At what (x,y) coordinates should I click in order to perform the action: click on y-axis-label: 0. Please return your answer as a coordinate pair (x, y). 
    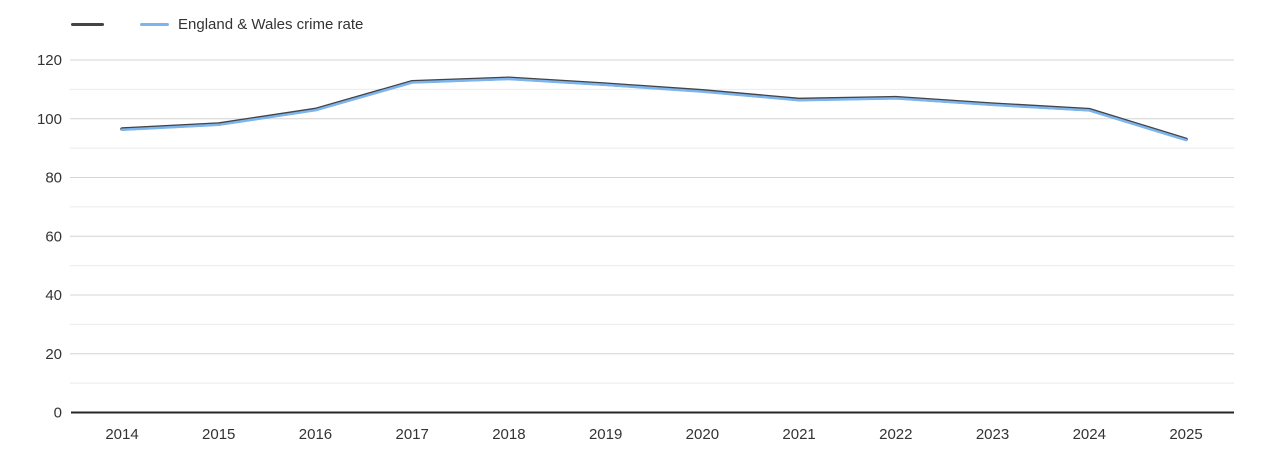
    Looking at the image, I should click on (58, 413).